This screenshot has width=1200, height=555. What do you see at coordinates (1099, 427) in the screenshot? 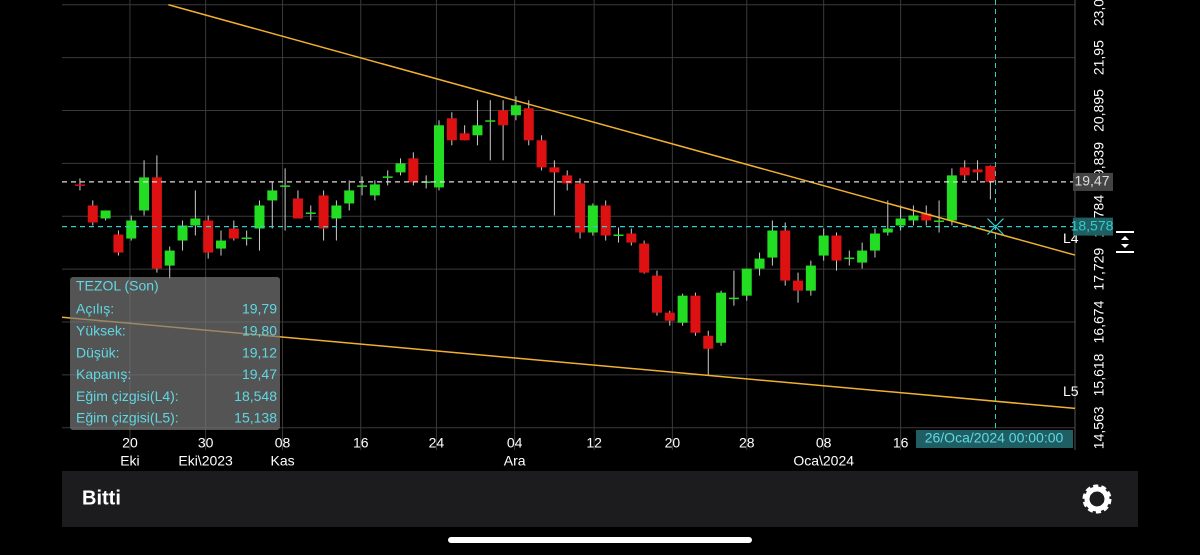
I see `y-tick-label: 14,563` at bounding box center [1099, 427].